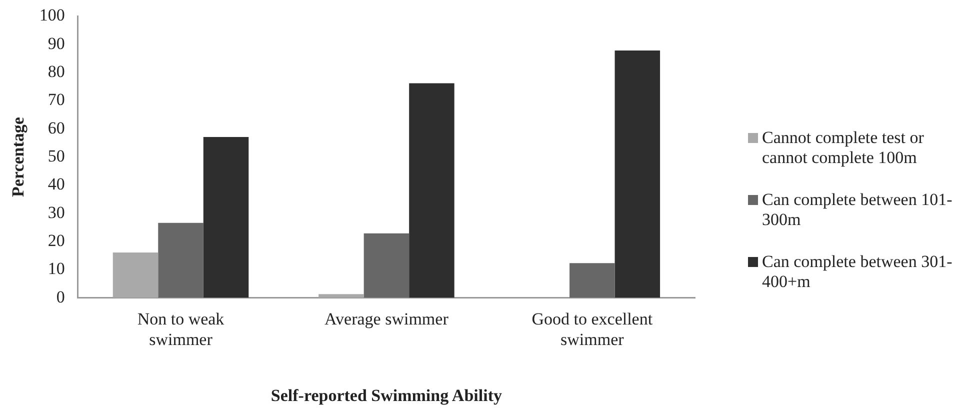 The image size is (974, 419). Describe the element at coordinates (56, 71) in the screenshot. I see `y-tick-label: 80` at that location.